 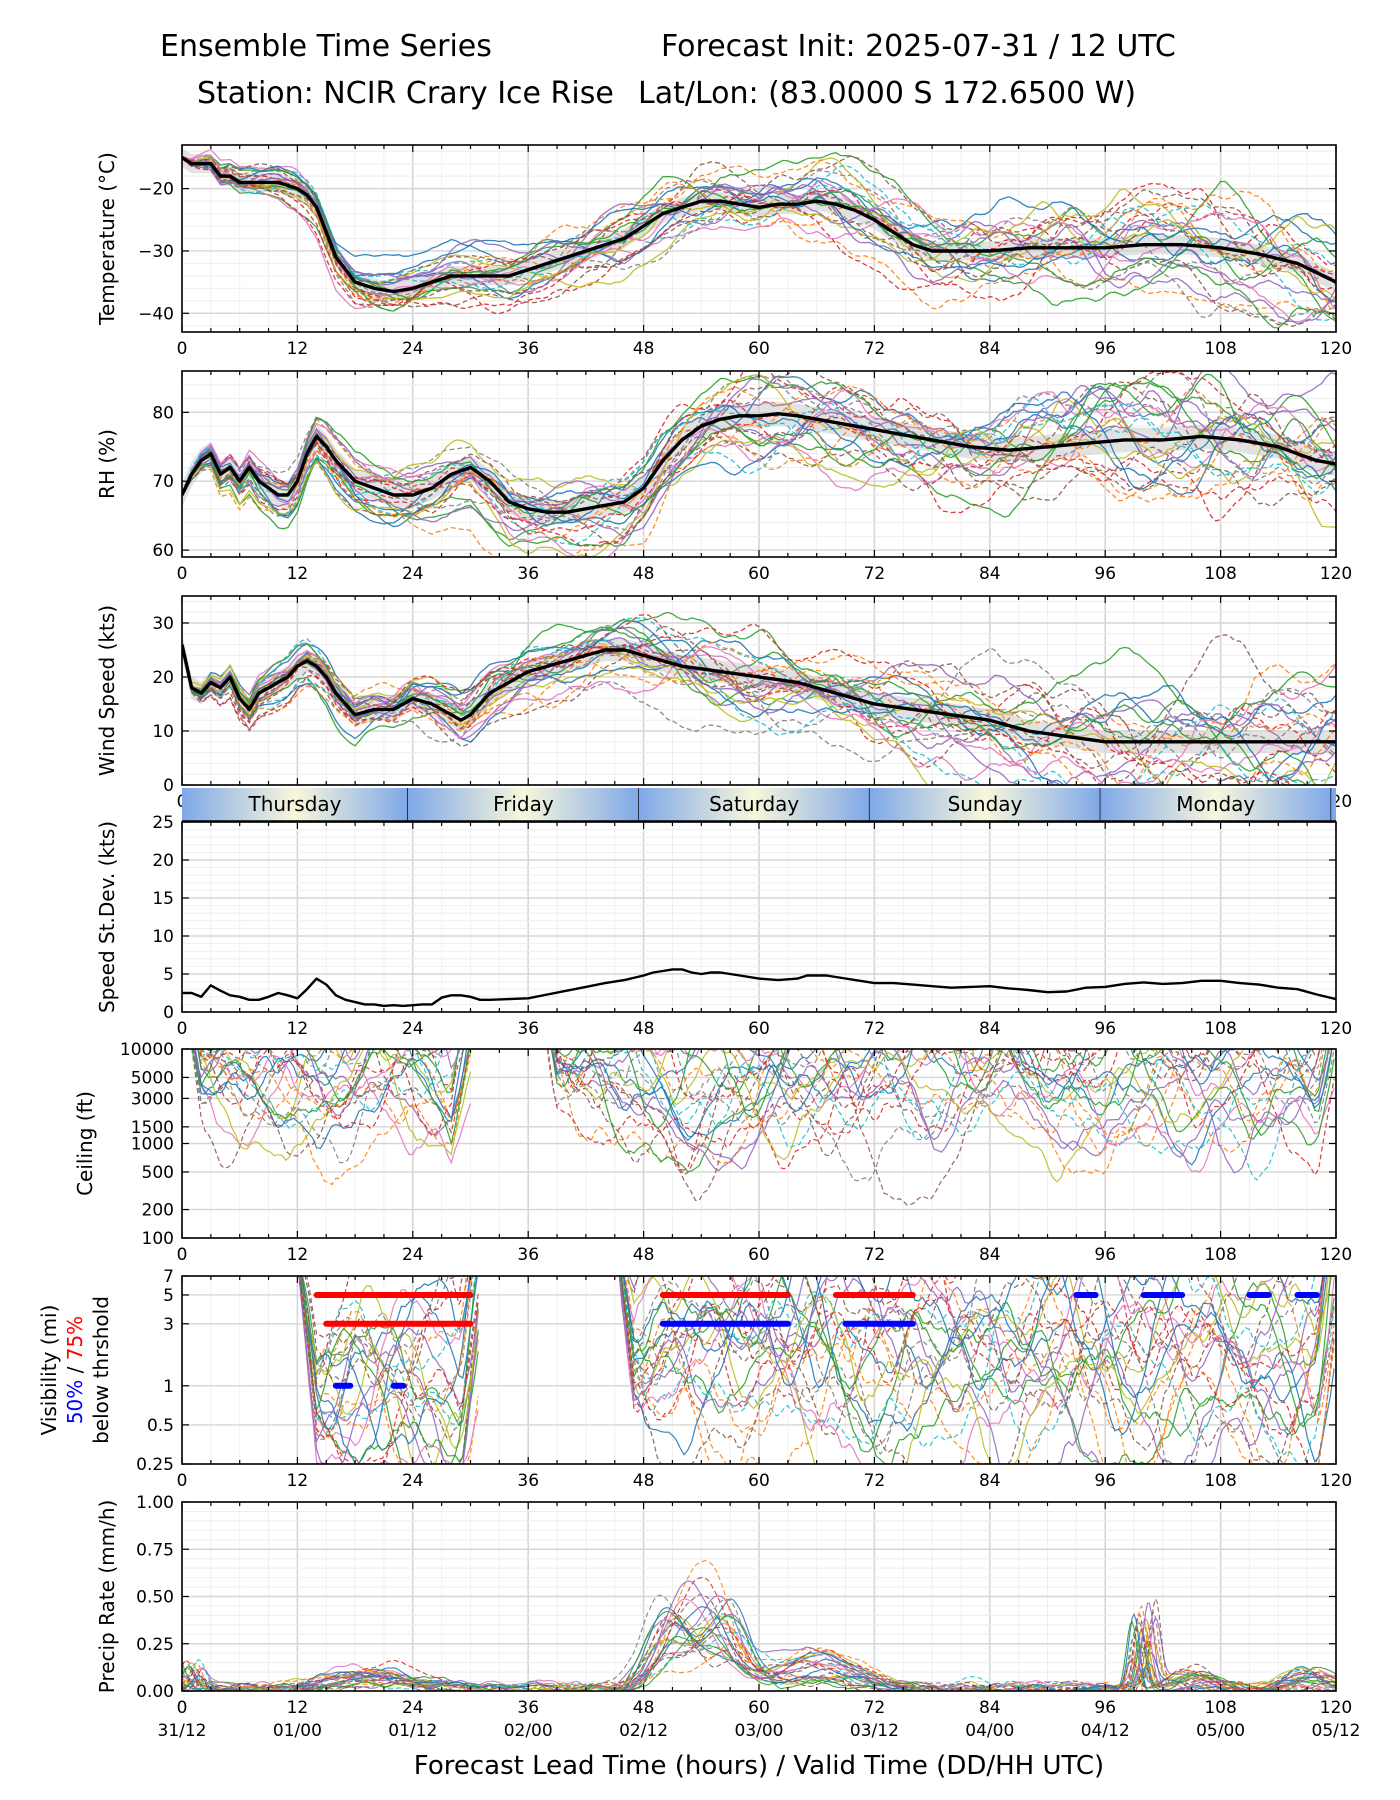 I want to click on series-group-temp, so click(x=759, y=238).